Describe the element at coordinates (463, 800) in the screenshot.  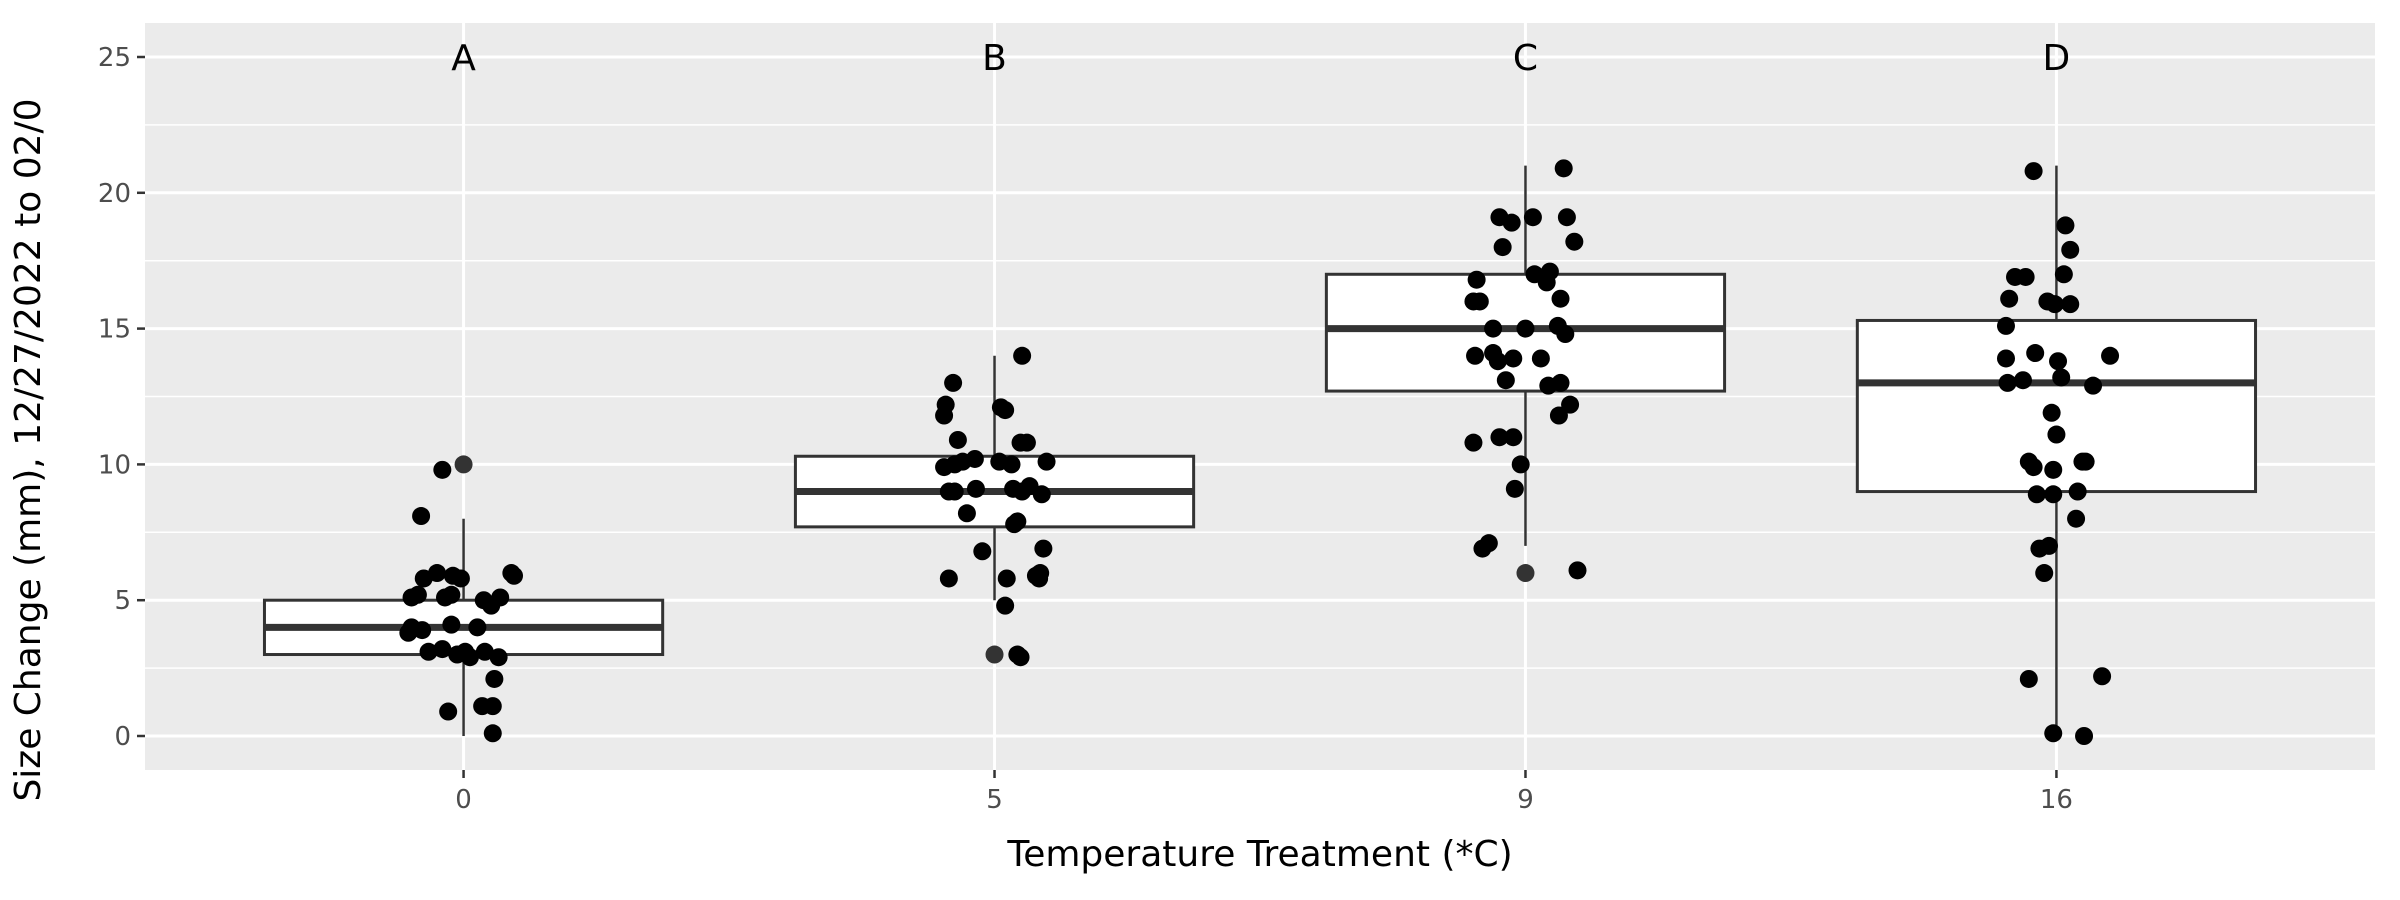
I see `x-tick-label: 0` at that location.